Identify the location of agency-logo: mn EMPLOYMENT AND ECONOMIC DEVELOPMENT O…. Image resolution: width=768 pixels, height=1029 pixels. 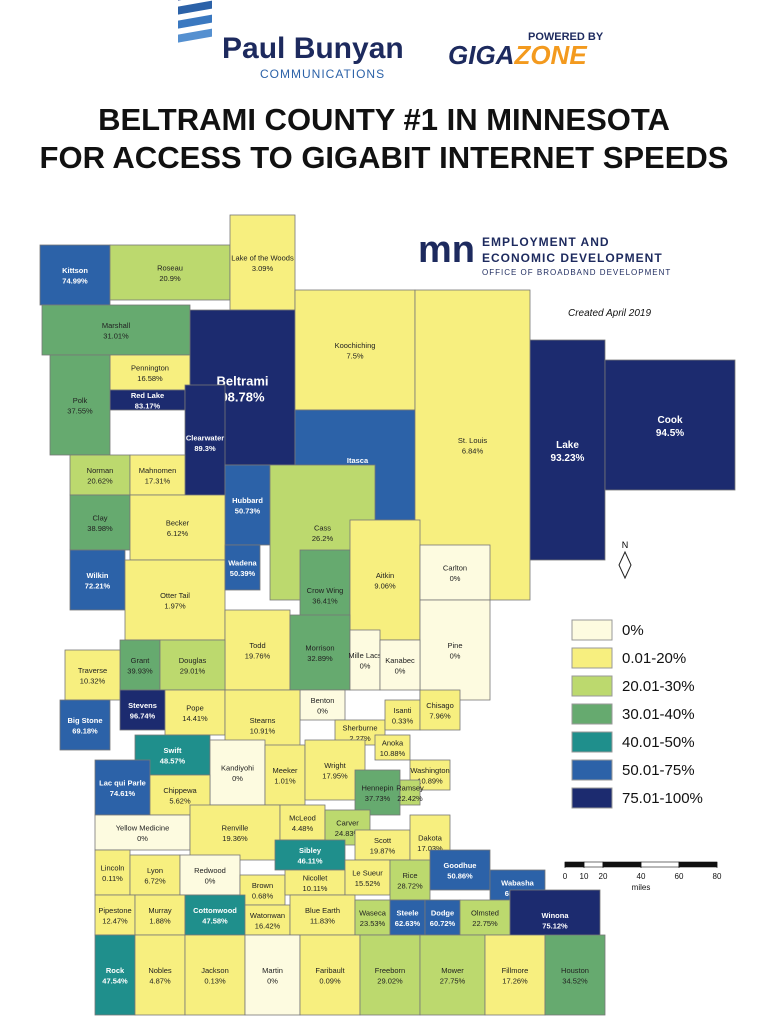
(544, 274).